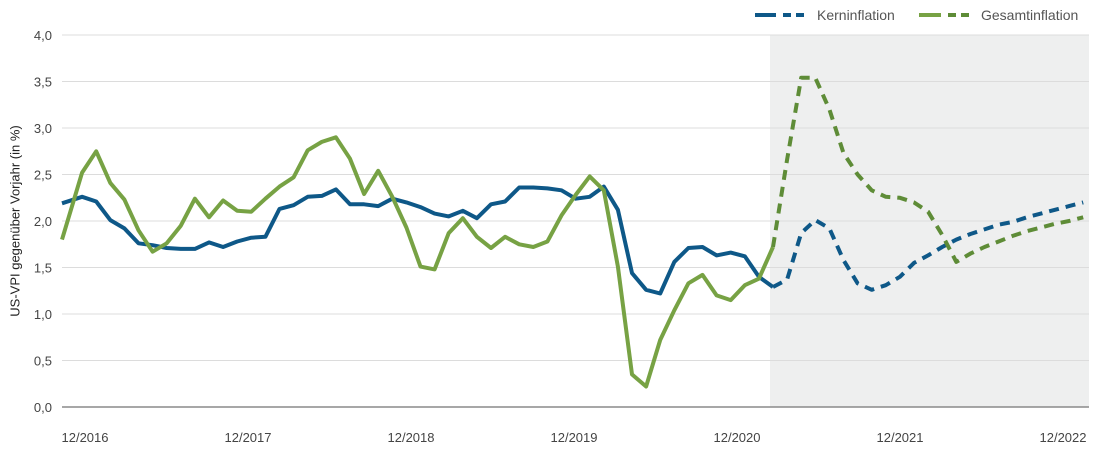 The image size is (1100, 455). Describe the element at coordinates (43, 314) in the screenshot. I see `y-tick-label: 1,0` at that location.